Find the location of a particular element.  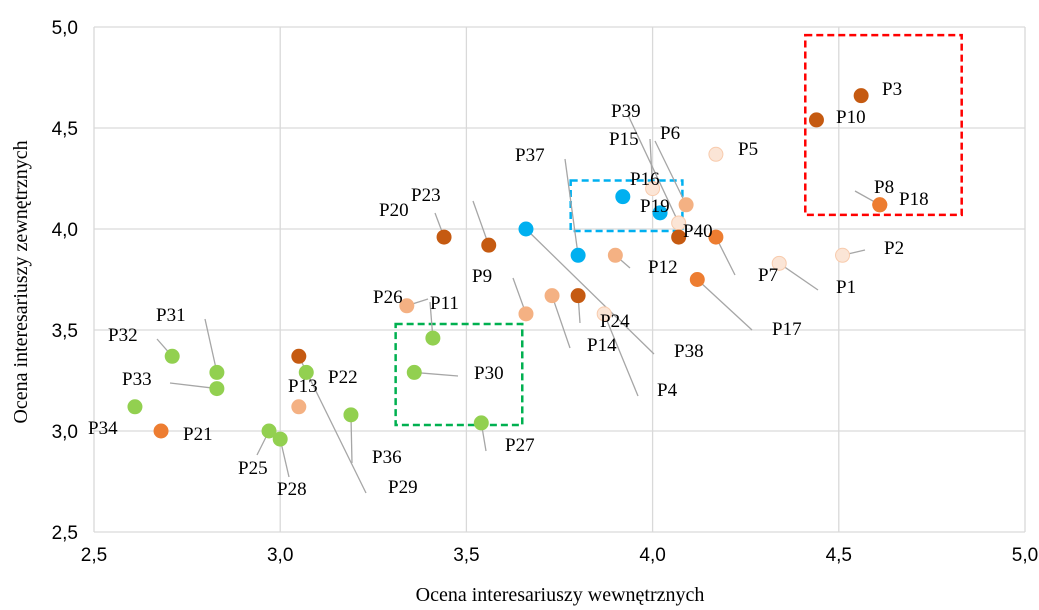

data-point-p18 is located at coordinates (880, 205).